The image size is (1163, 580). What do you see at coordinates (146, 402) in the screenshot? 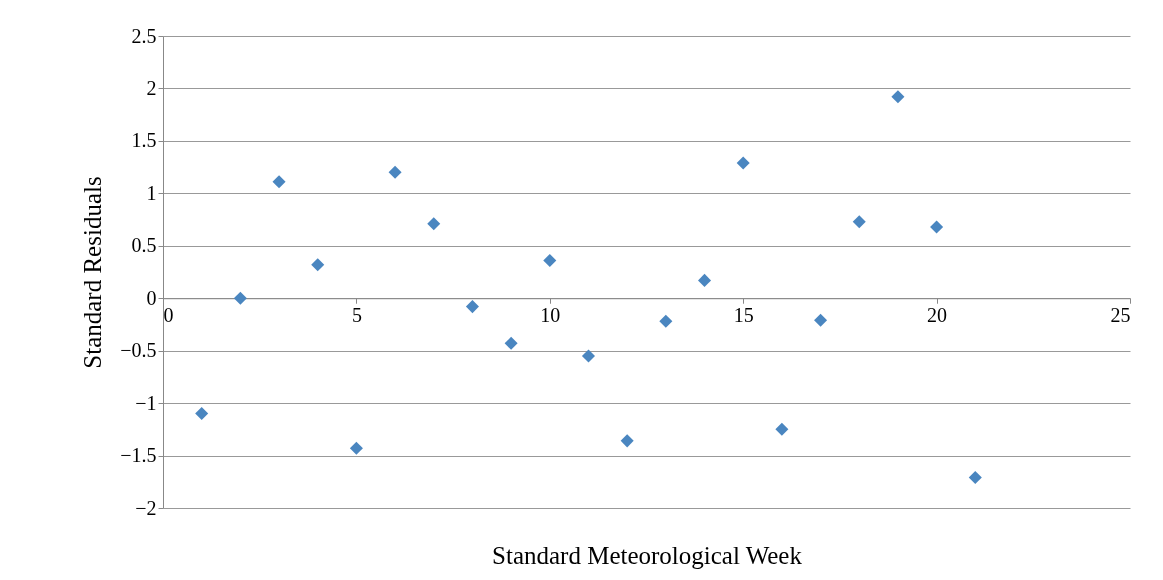
I see `y-tick-label: −1` at bounding box center [146, 402].